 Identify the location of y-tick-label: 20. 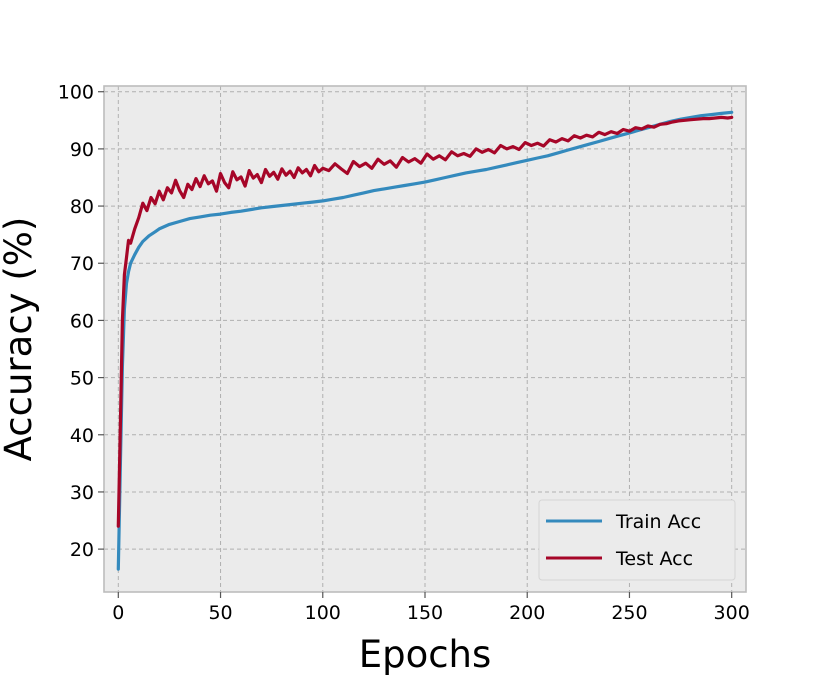
(82, 550).